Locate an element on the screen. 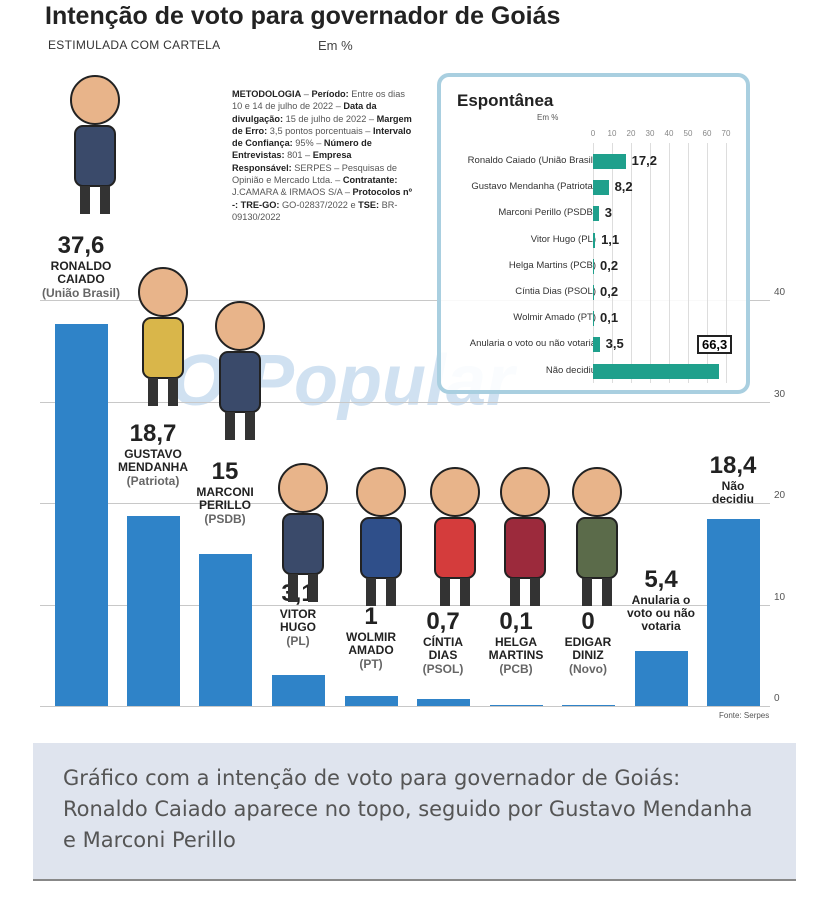  category-label: Helga Martins (PCB) is located at coordinates (552, 265).